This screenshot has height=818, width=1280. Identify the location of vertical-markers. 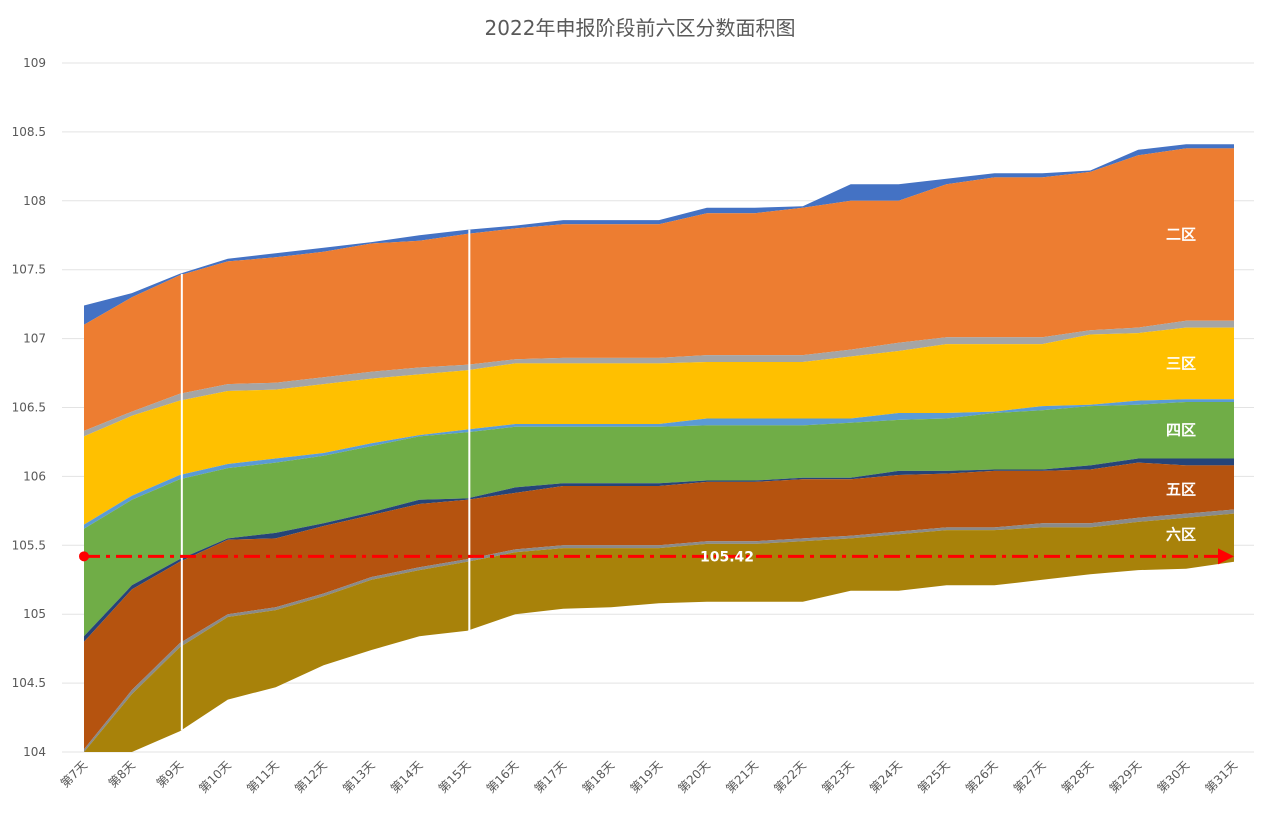
(325, 479).